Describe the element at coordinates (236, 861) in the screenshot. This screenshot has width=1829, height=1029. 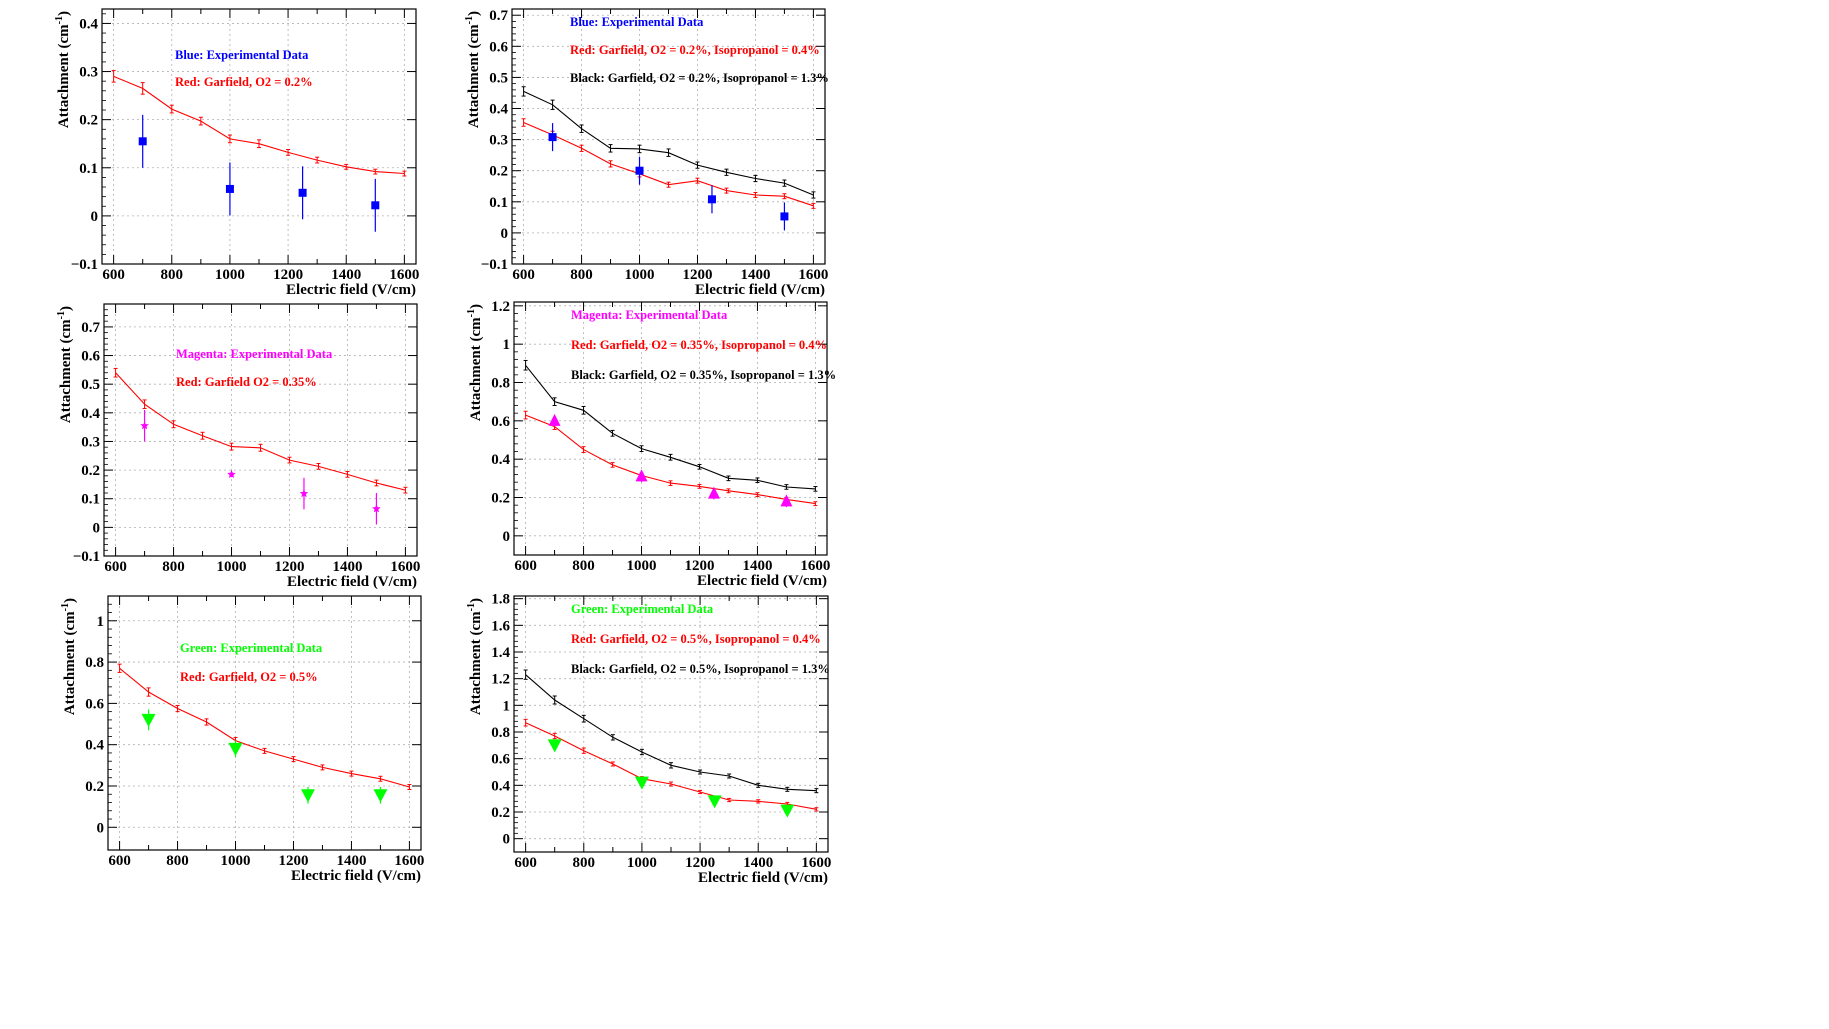
I see `x-tick-label: 1000` at that location.